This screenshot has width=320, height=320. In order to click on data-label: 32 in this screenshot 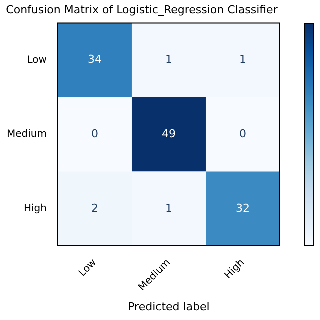, I will do `click(243, 208)`.